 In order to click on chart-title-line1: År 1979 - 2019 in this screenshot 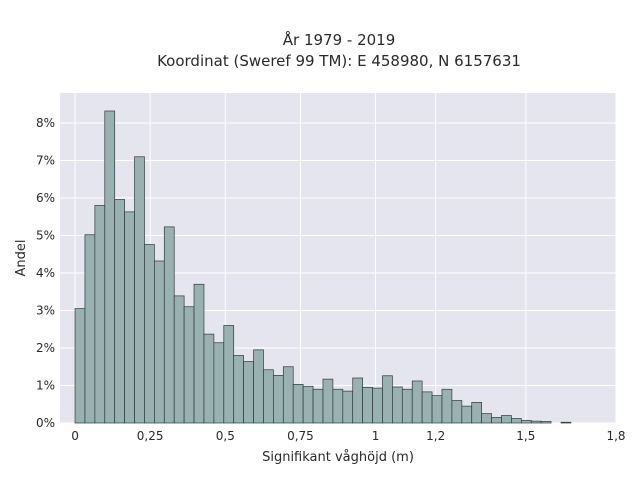, I will do `click(339, 39)`.